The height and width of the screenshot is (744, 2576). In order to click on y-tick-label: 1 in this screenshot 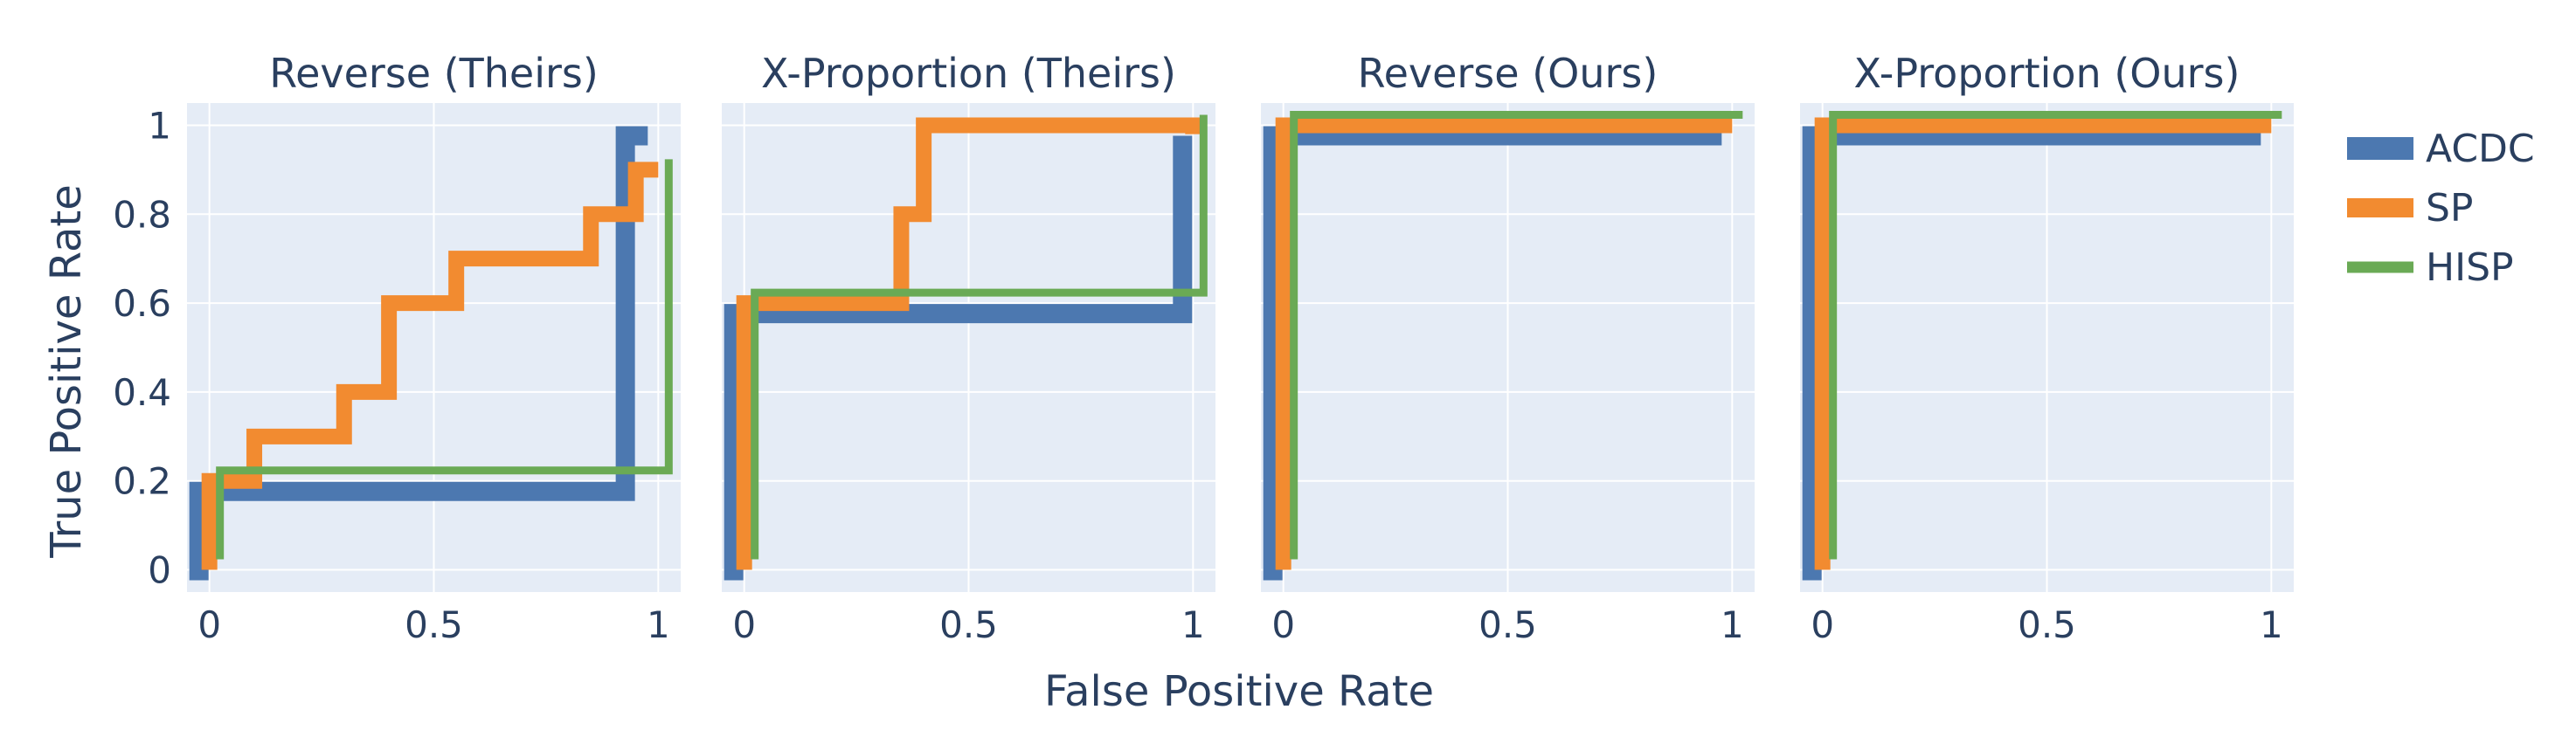, I will do `click(159, 125)`.